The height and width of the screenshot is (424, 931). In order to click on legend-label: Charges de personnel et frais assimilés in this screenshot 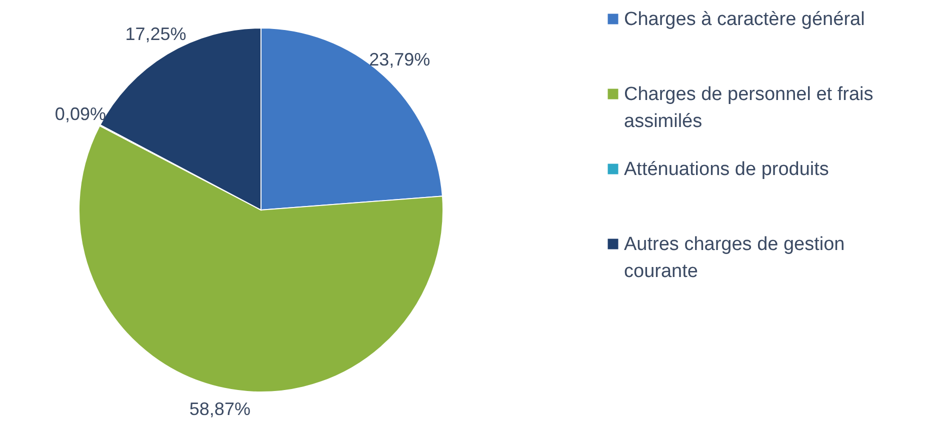, I will do `click(749, 108)`.